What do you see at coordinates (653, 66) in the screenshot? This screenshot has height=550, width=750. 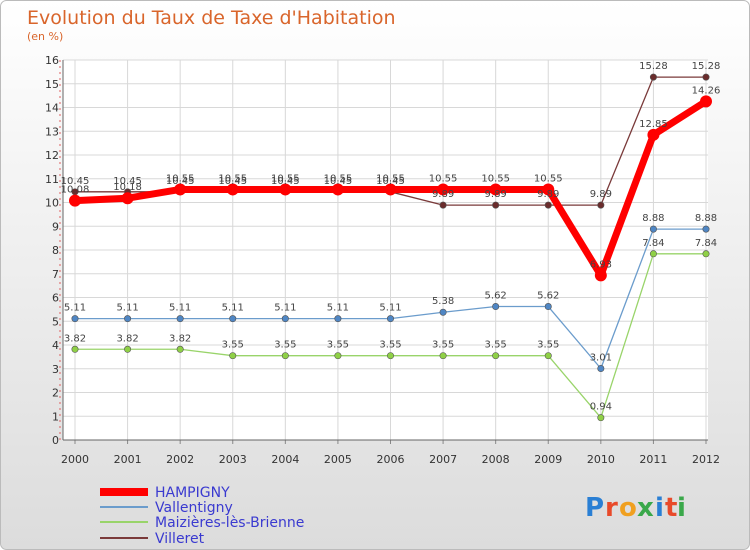 I see `data-label: 15.28` at bounding box center [653, 66].